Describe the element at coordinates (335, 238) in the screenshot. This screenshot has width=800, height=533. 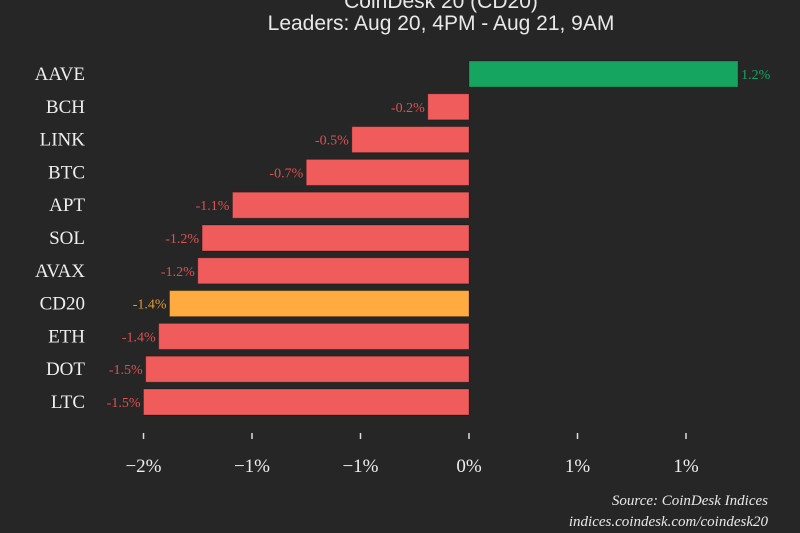
I see `bar-sol` at that location.